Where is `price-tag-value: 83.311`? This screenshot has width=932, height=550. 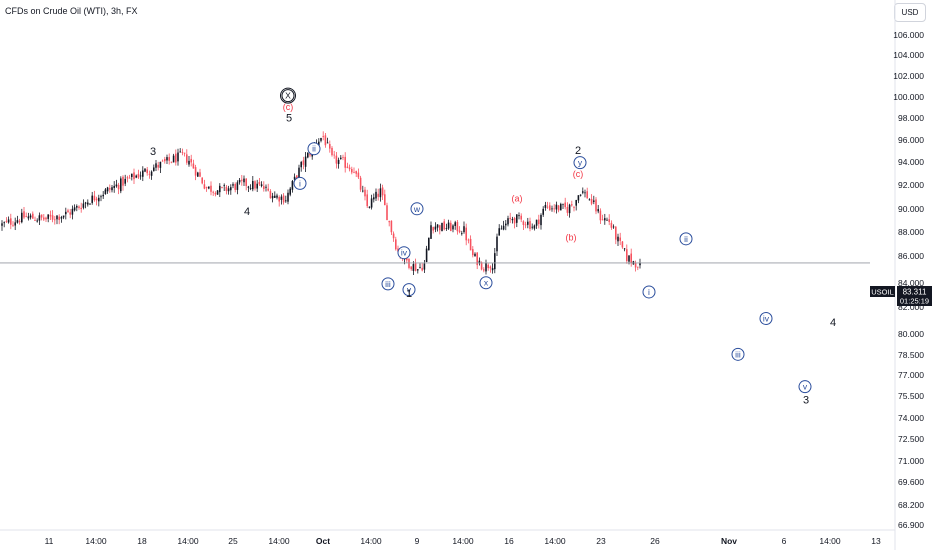
price-tag-value: 83.311 is located at coordinates (915, 292).